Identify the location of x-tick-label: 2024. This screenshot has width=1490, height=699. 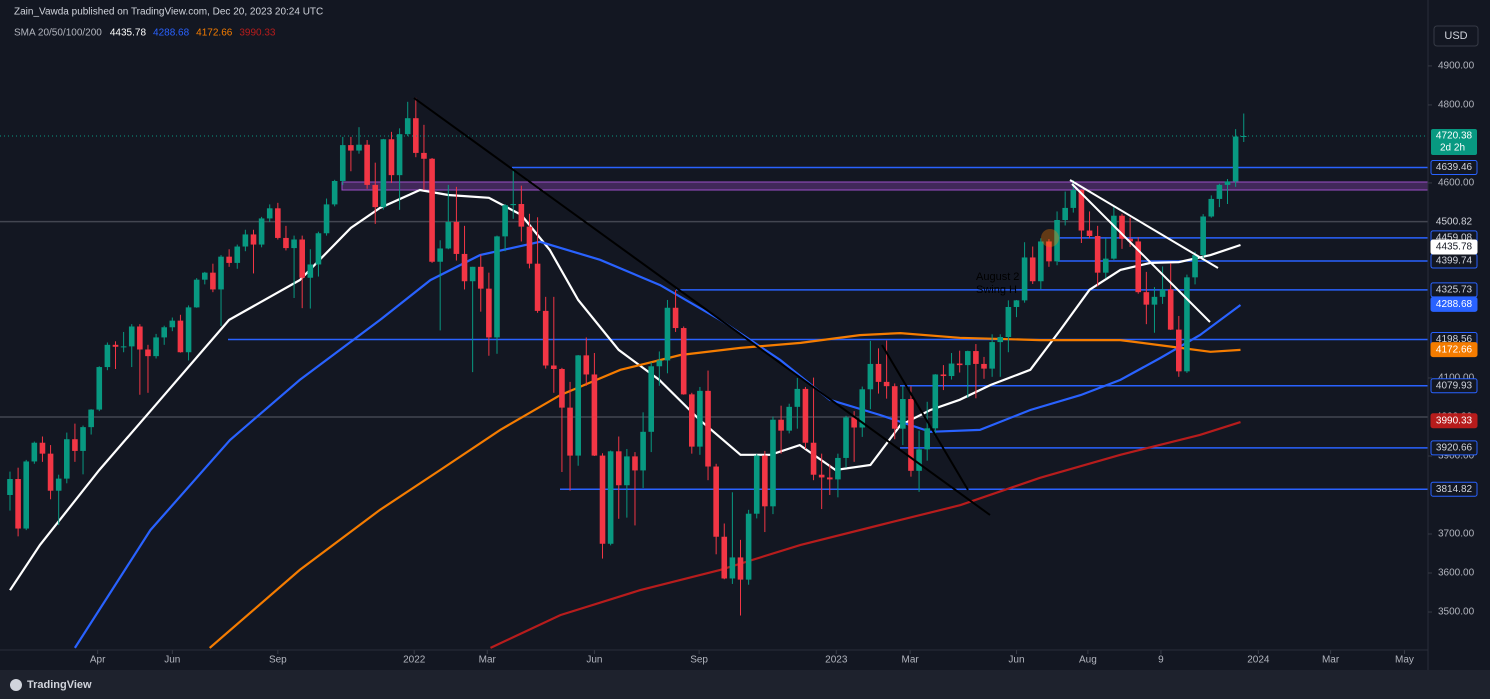
(1258, 660).